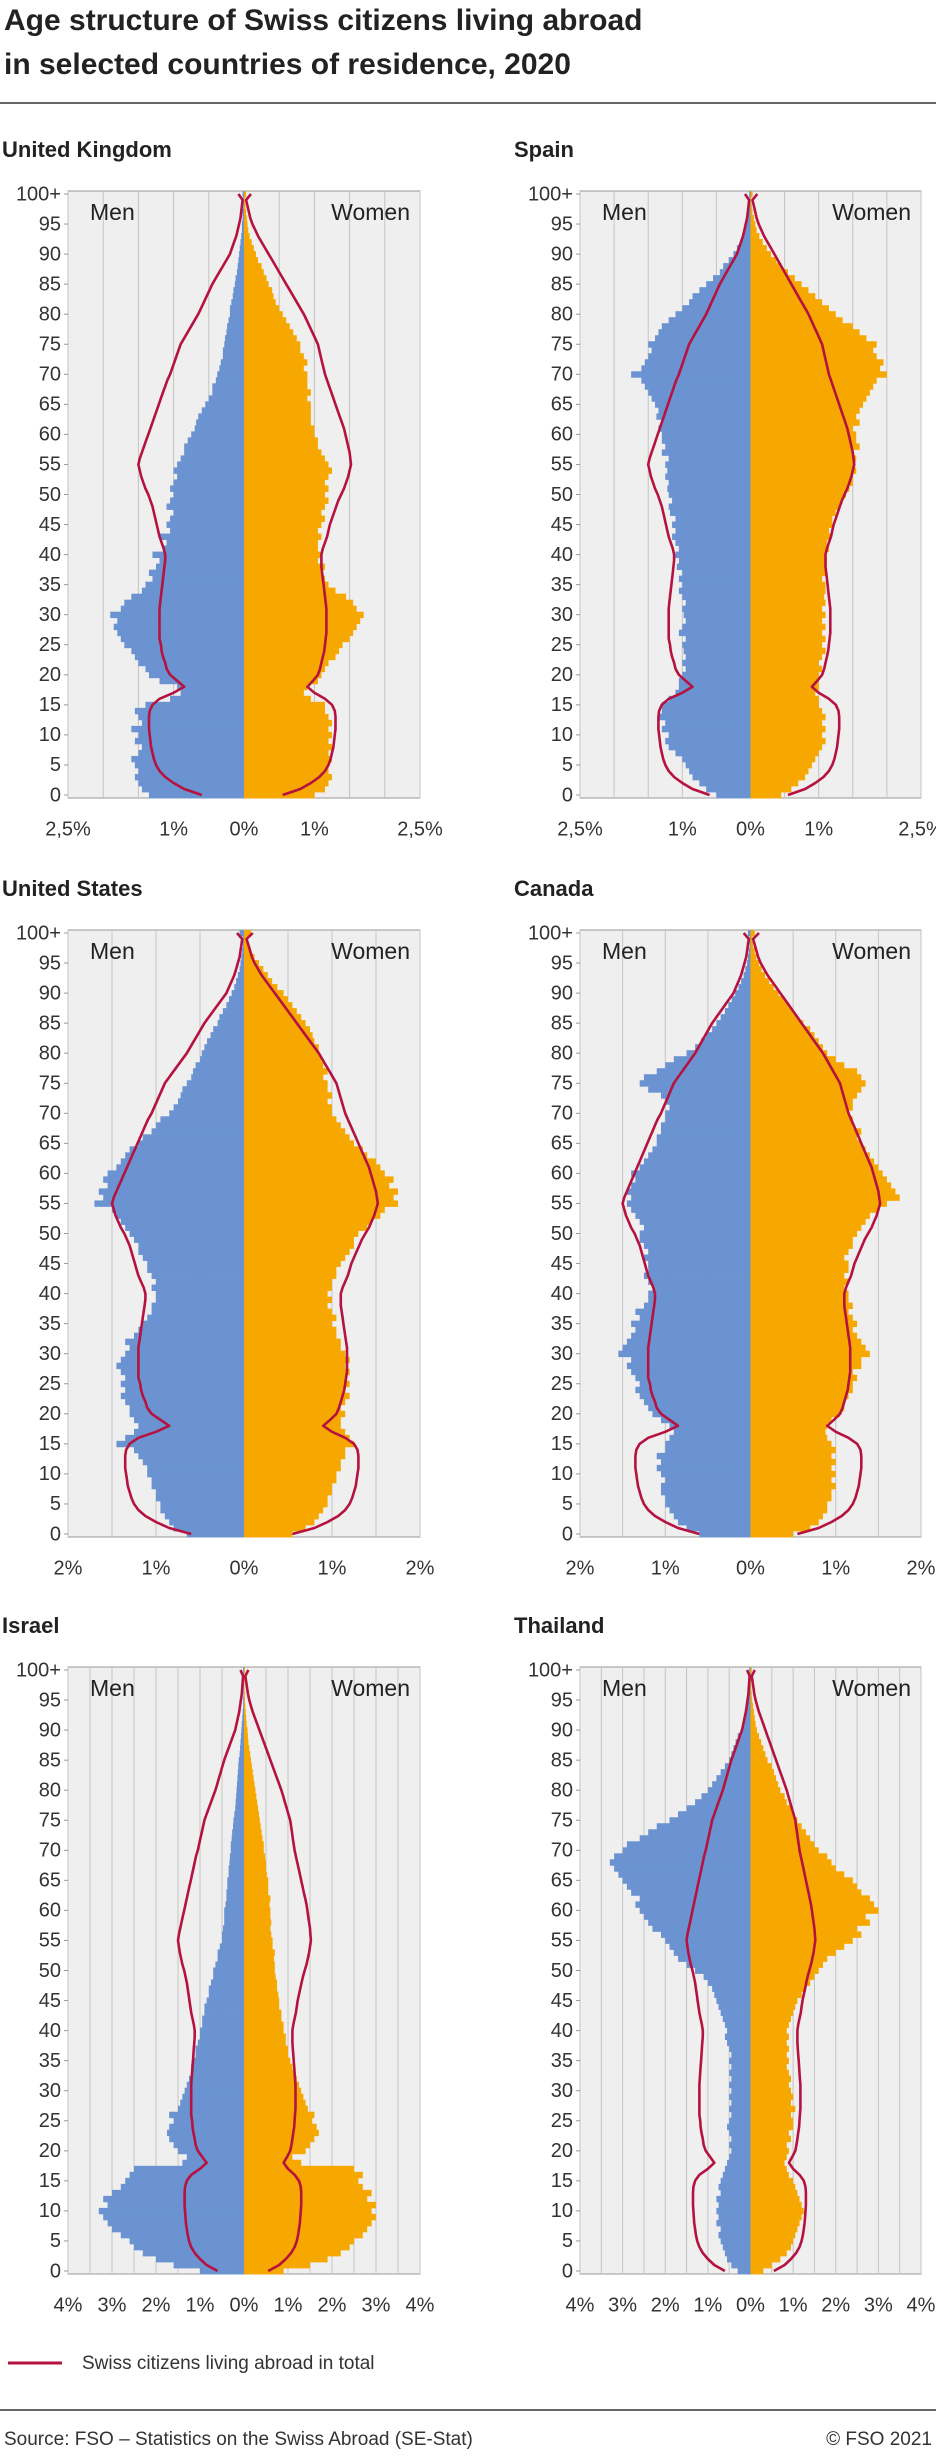 Image resolution: width=936 pixels, height=2460 pixels. Describe the element at coordinates (562, 735) in the screenshot. I see `y-tick-label: 10` at that location.